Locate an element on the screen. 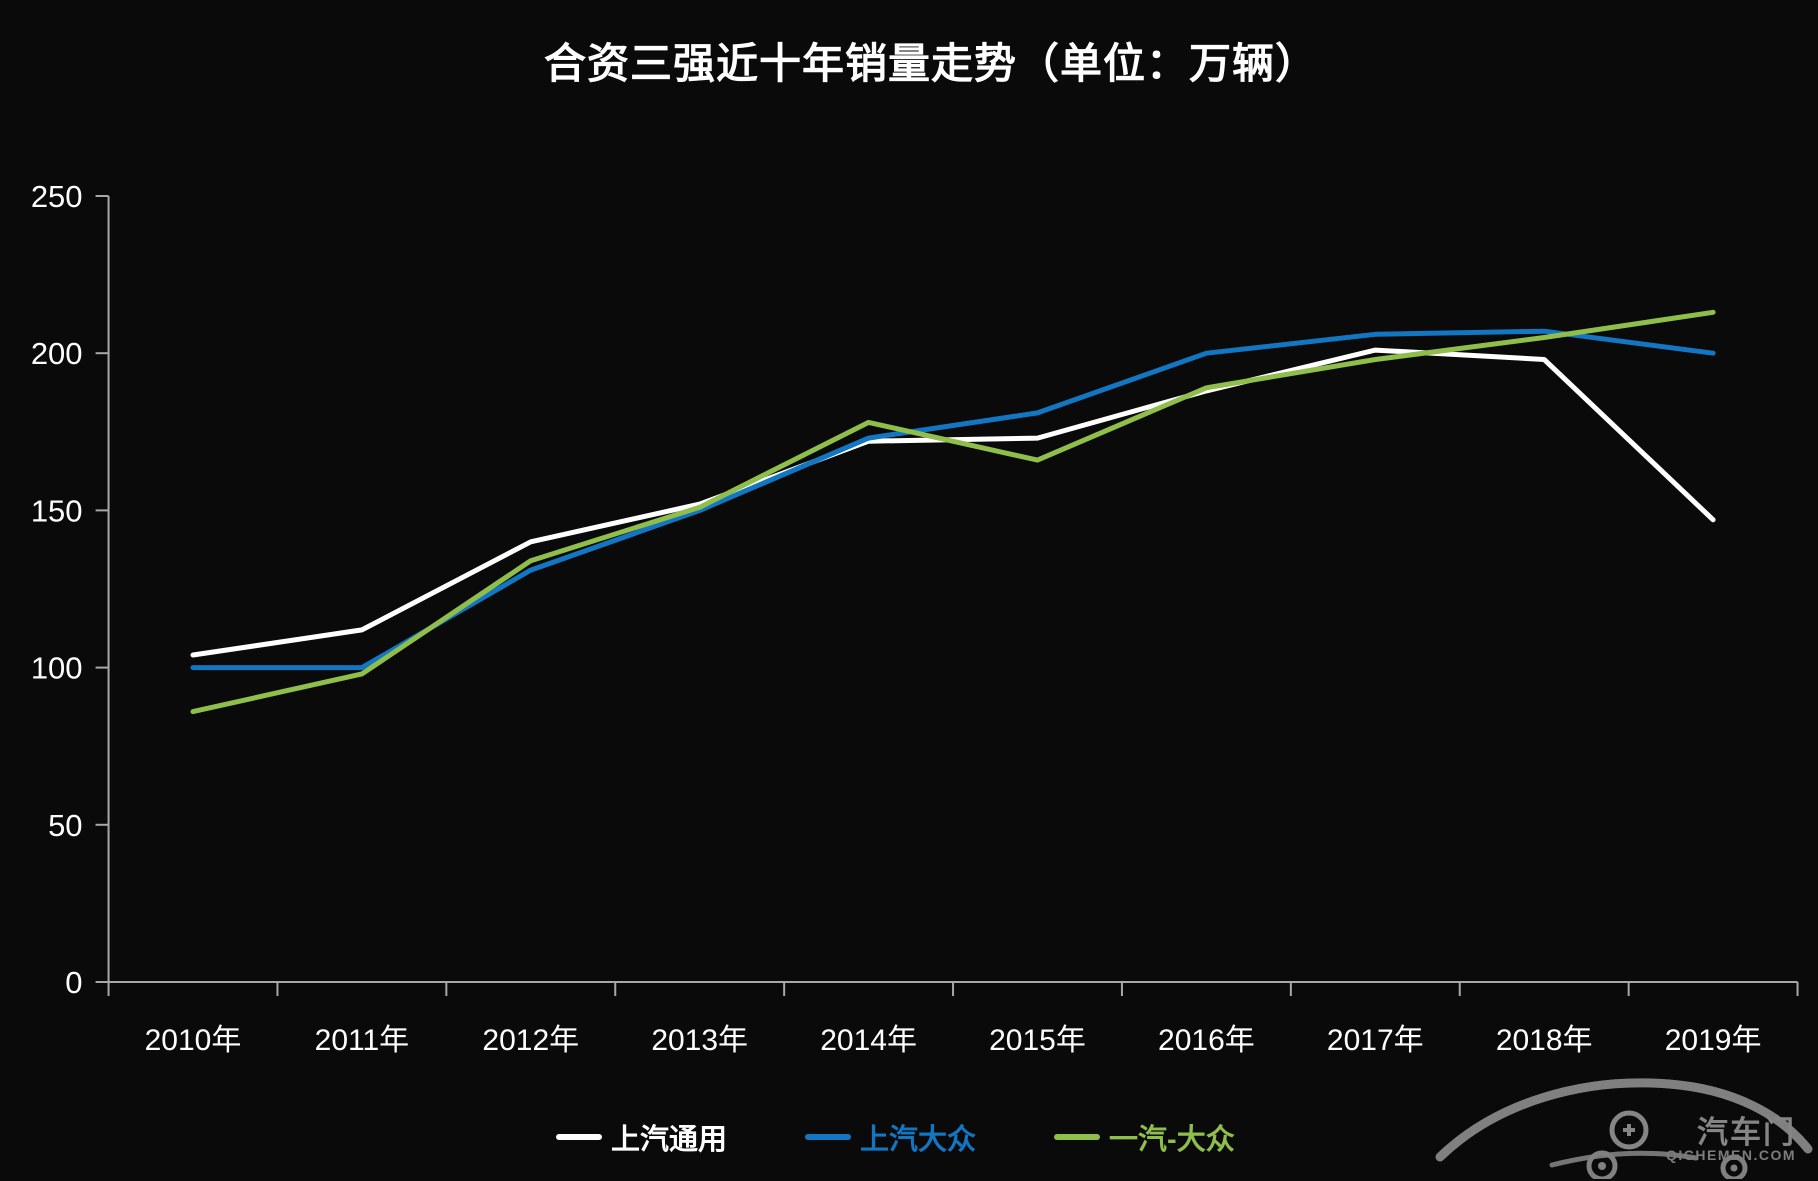  legend-item-2: 一汽-大众 is located at coordinates (1144, 1137).